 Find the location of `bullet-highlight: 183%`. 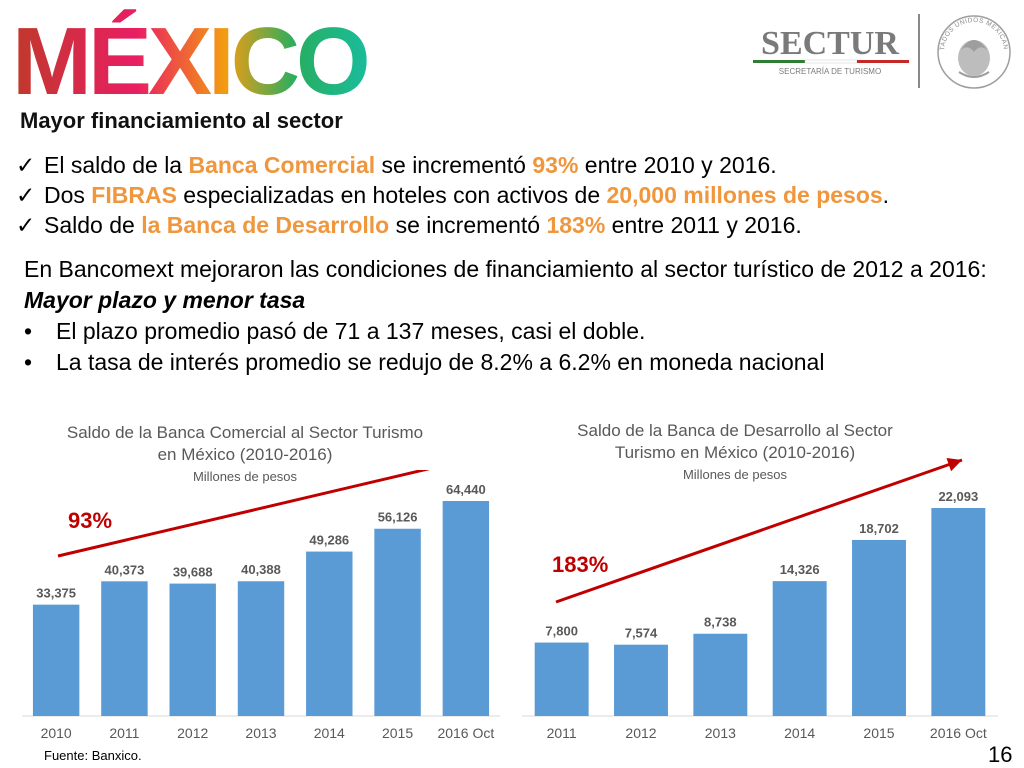

bullet-highlight: 183% is located at coordinates (575, 225).